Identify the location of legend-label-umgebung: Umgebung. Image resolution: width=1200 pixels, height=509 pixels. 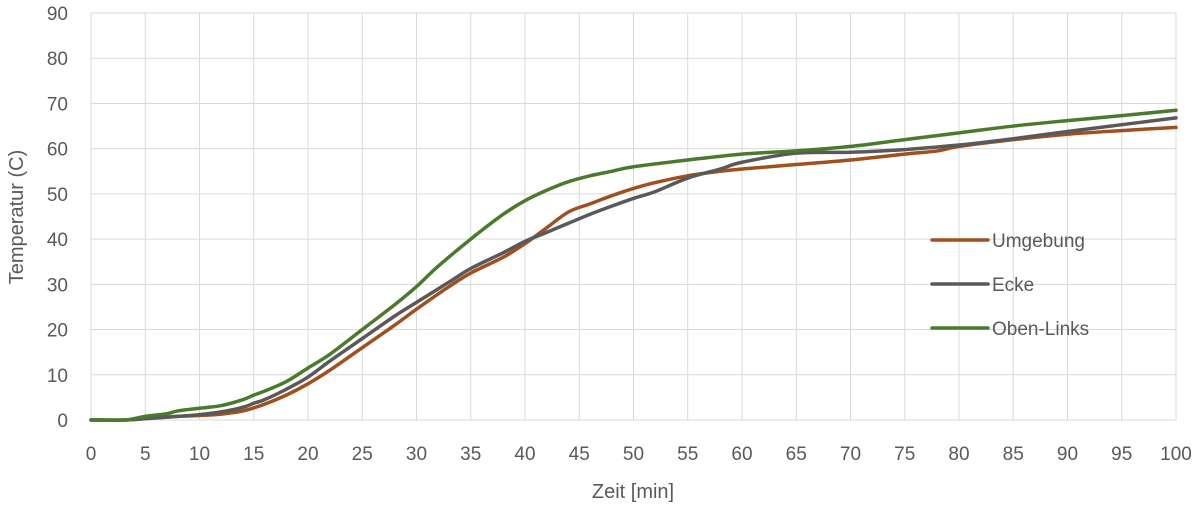
(1038, 241).